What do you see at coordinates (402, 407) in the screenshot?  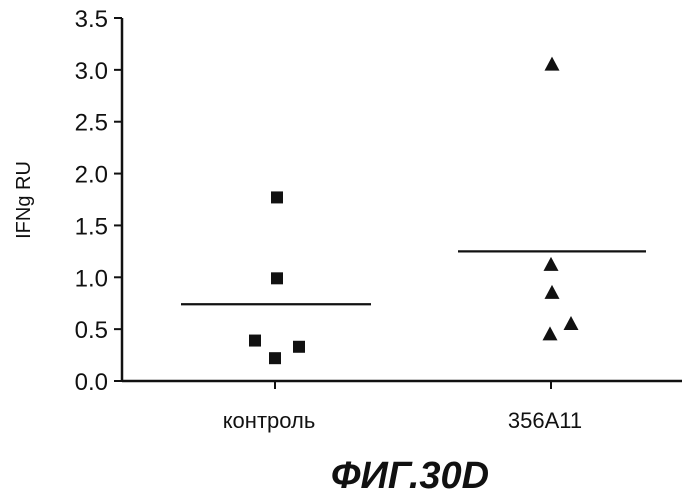 I see `x-ticks: контроль 356A11` at bounding box center [402, 407].